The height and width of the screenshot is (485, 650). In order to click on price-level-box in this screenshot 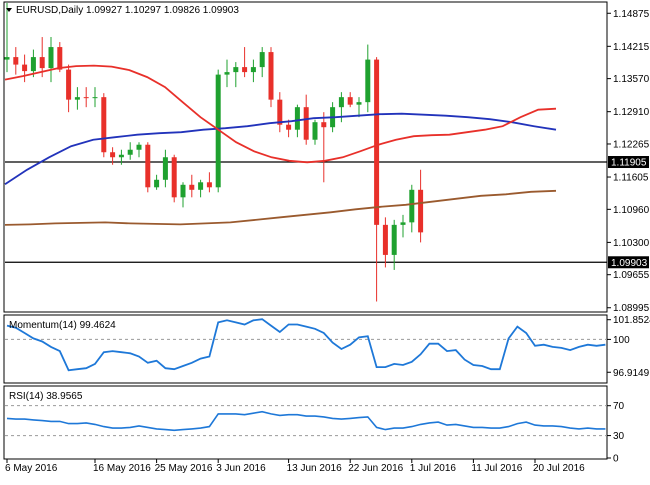, I will do `click(628, 162)`.